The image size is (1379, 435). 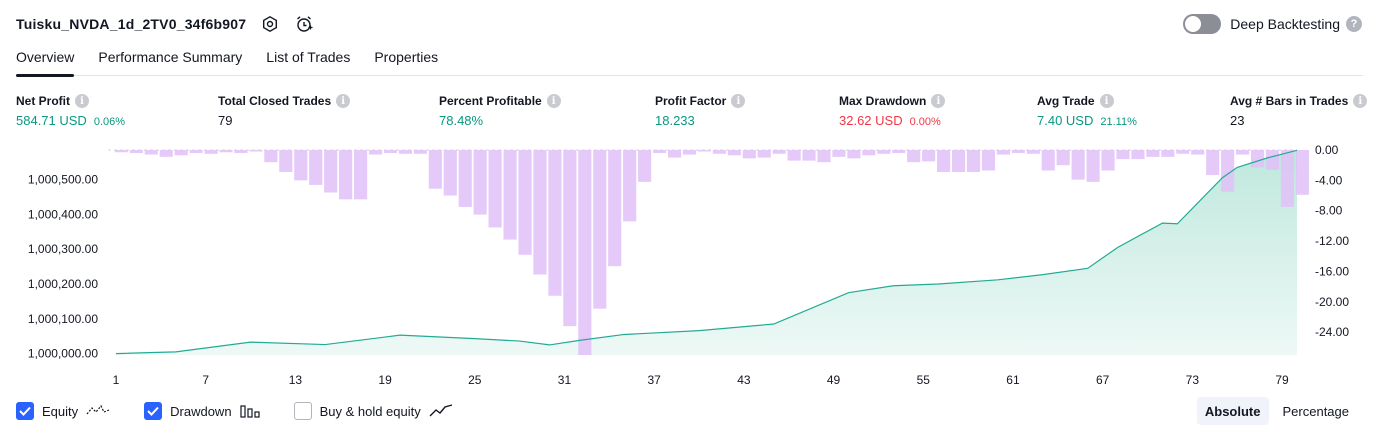 What do you see at coordinates (60, 411) in the screenshot?
I see `equity-label: Equity` at bounding box center [60, 411].